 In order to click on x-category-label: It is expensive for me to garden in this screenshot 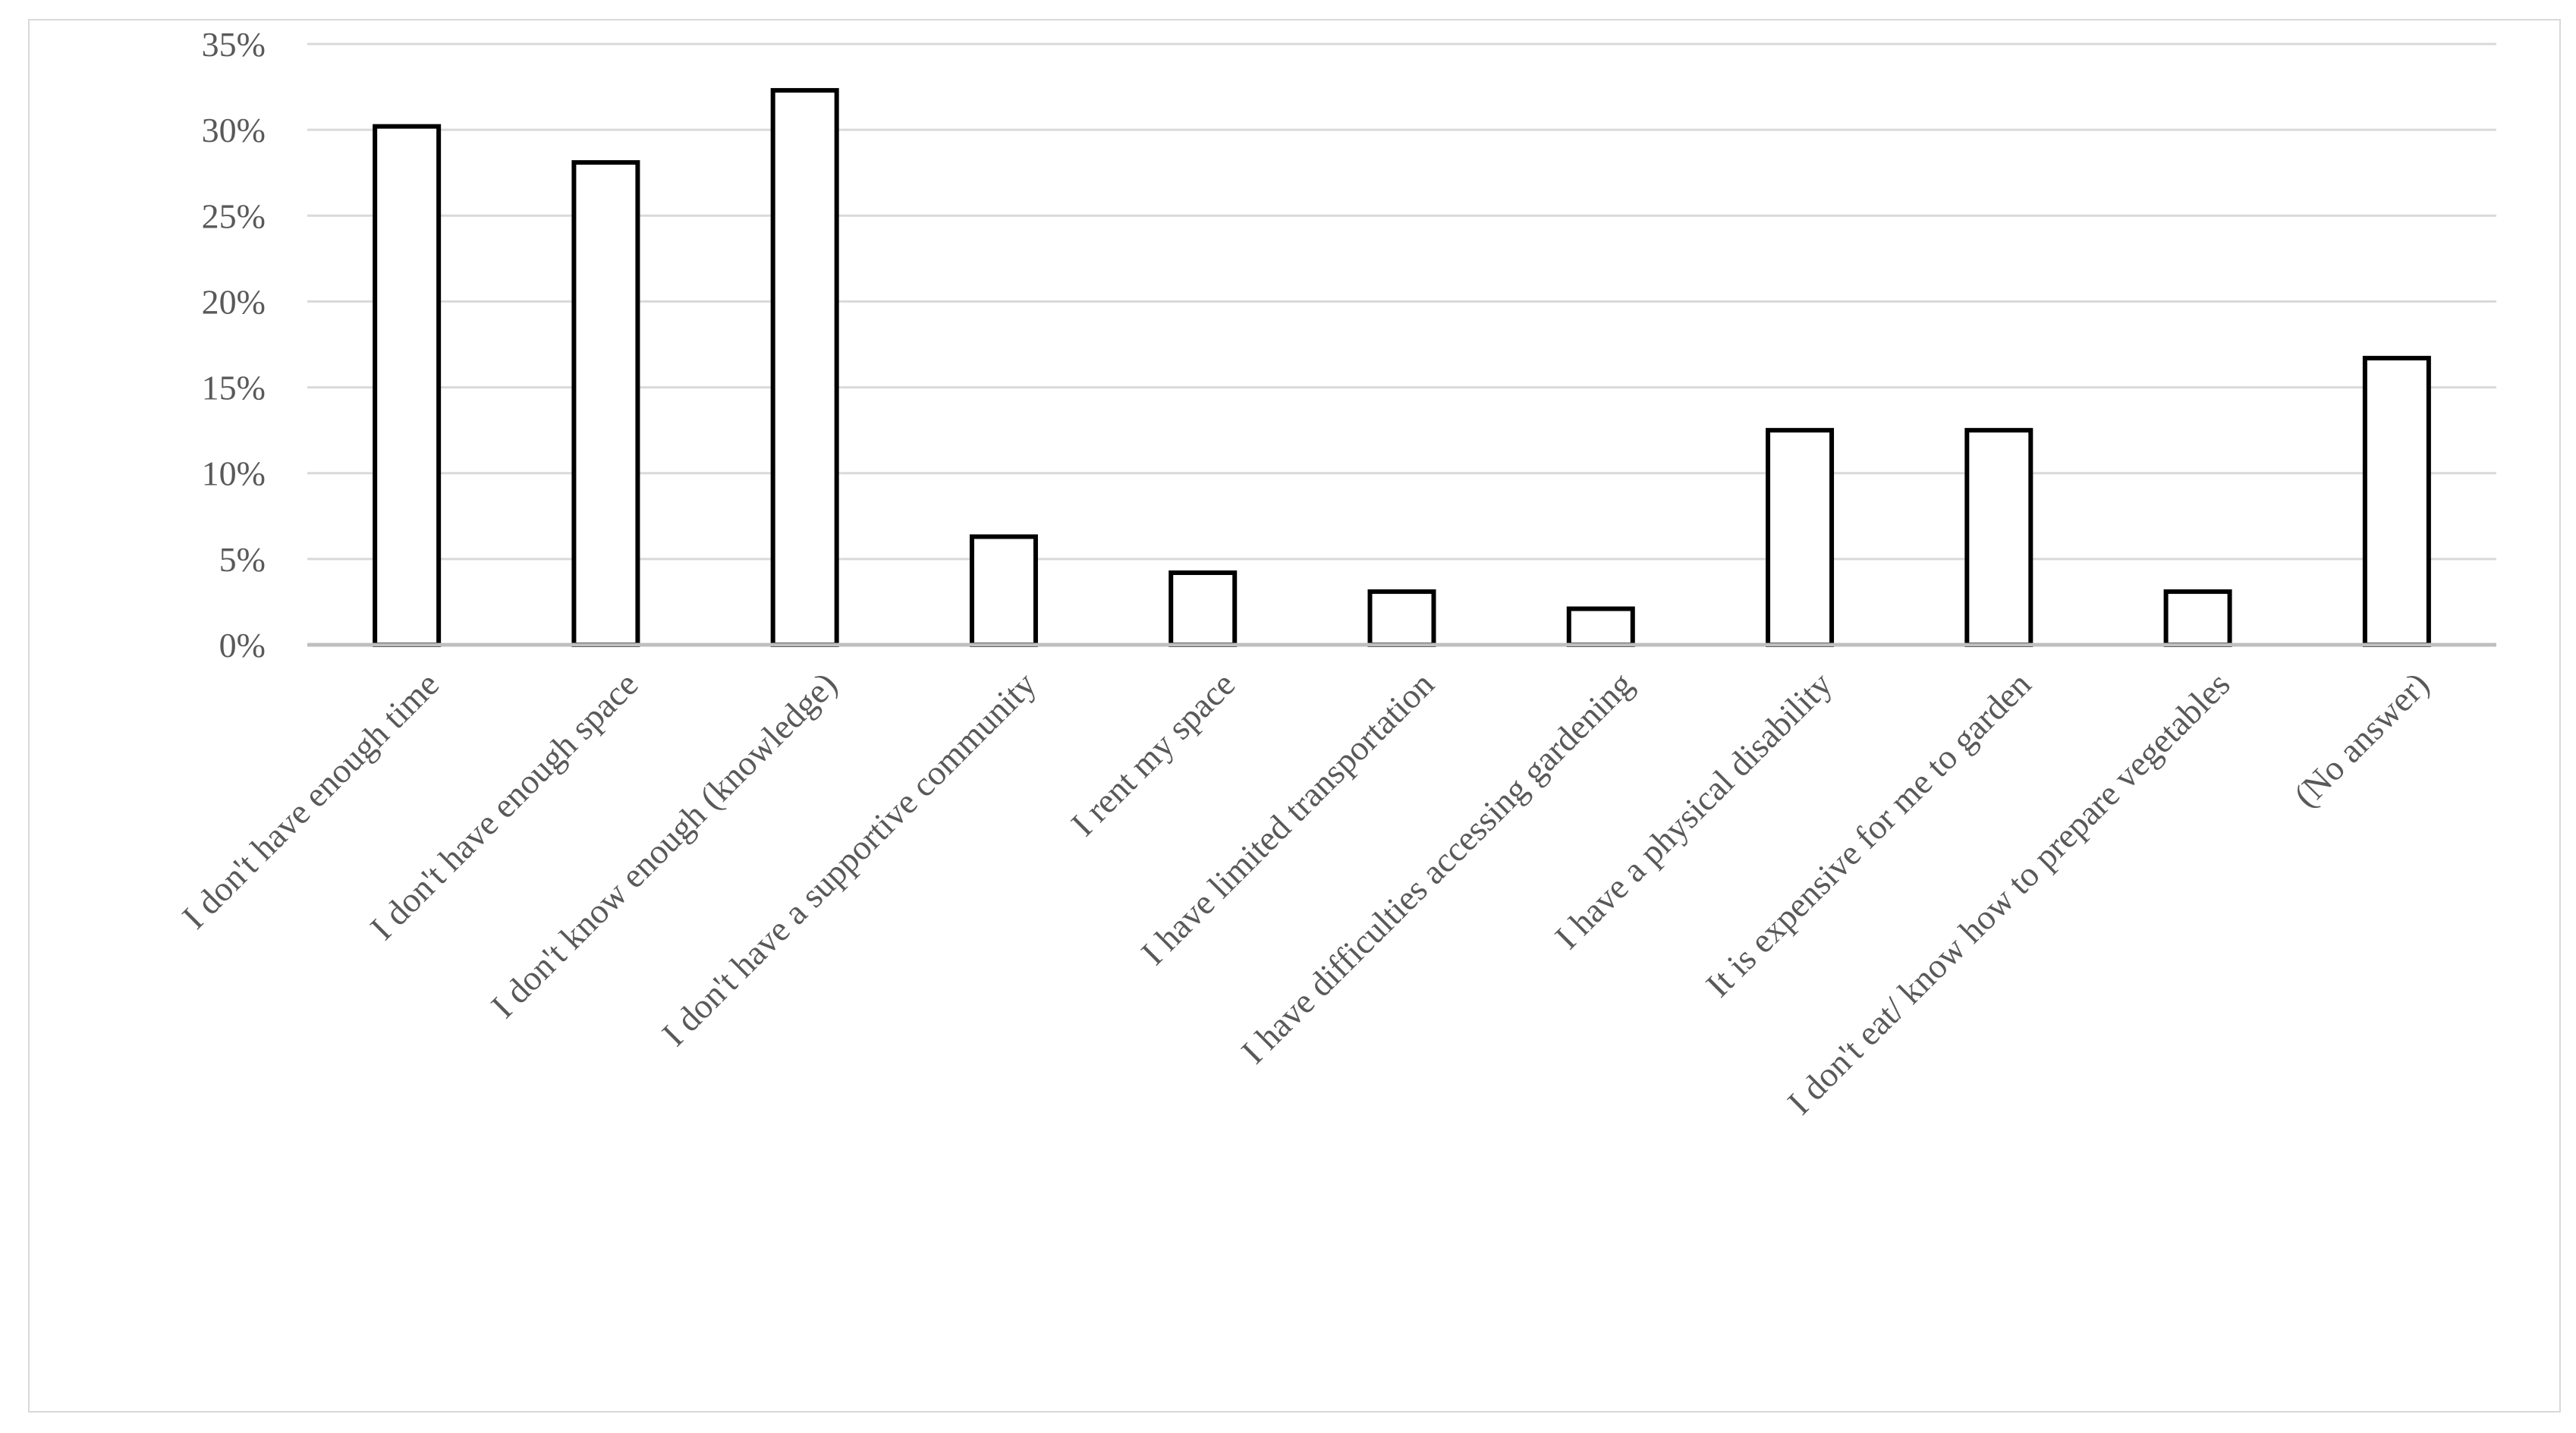, I will do `click(1868, 834)`.